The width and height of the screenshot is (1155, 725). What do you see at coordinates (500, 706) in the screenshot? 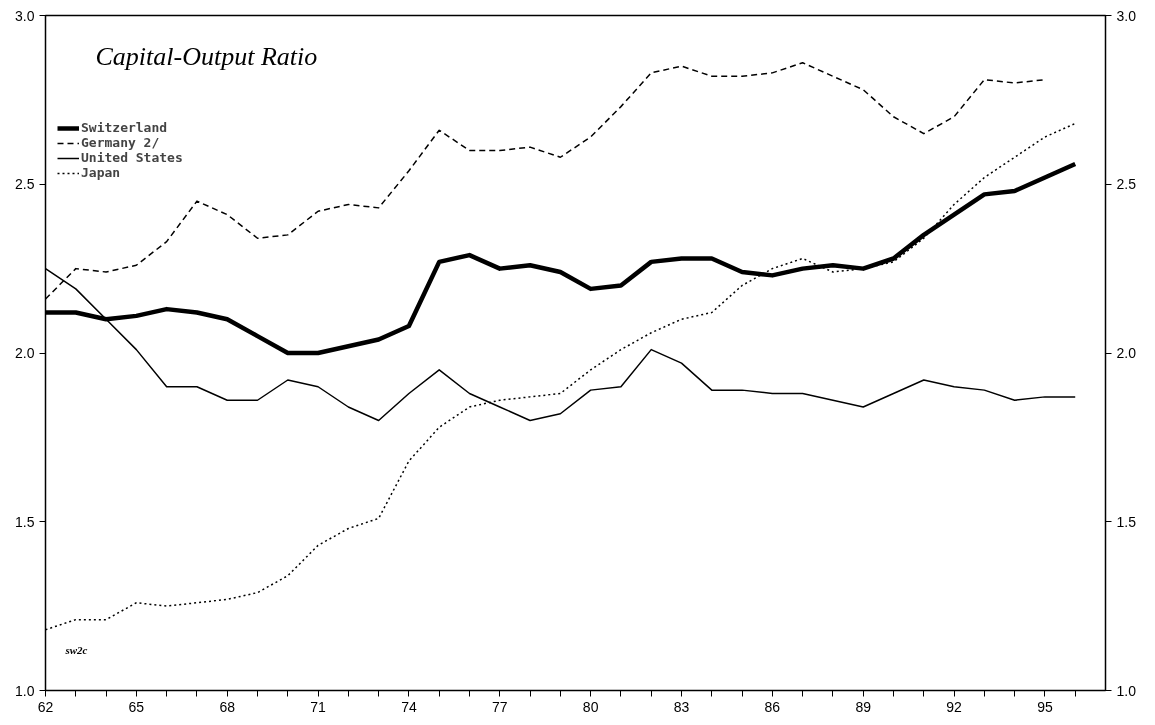
I see `x-tick-label: 77` at bounding box center [500, 706].